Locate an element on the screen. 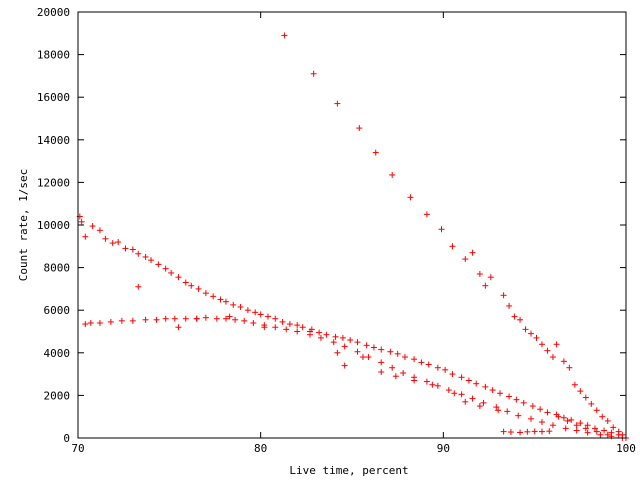 This screenshot has height=480, width=640. y-tick-label: 18000 is located at coordinates (53, 55).